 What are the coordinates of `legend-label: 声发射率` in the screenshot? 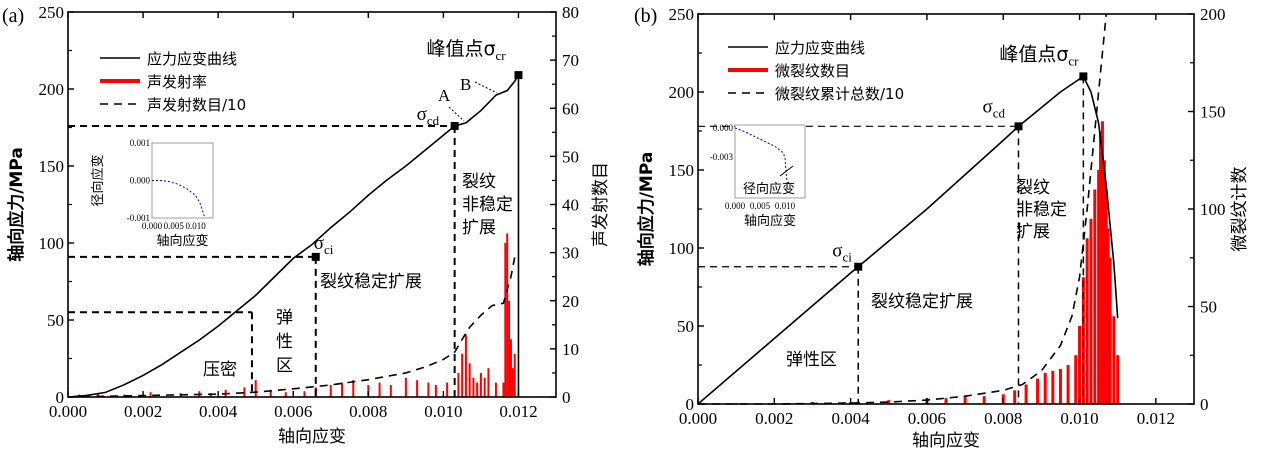 It's located at (177, 82).